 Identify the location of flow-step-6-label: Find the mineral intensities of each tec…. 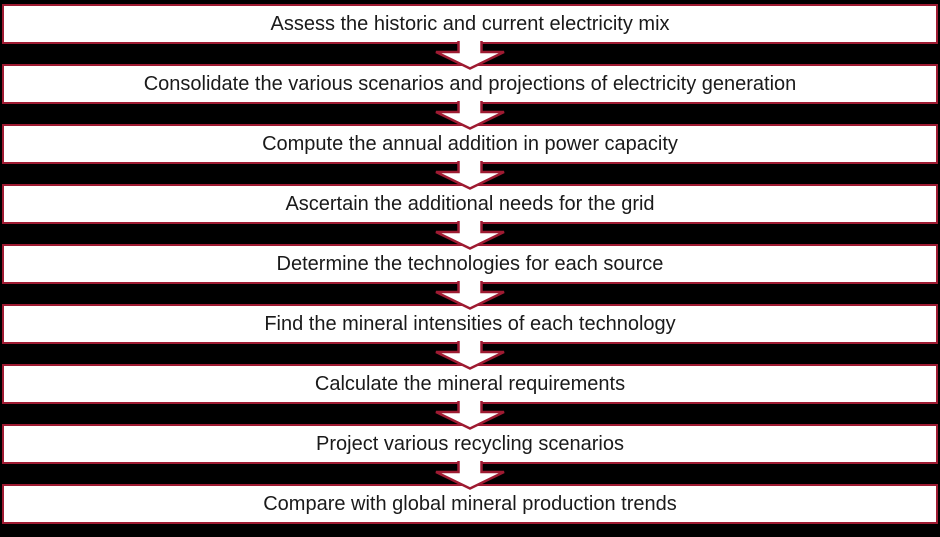
(470, 324).